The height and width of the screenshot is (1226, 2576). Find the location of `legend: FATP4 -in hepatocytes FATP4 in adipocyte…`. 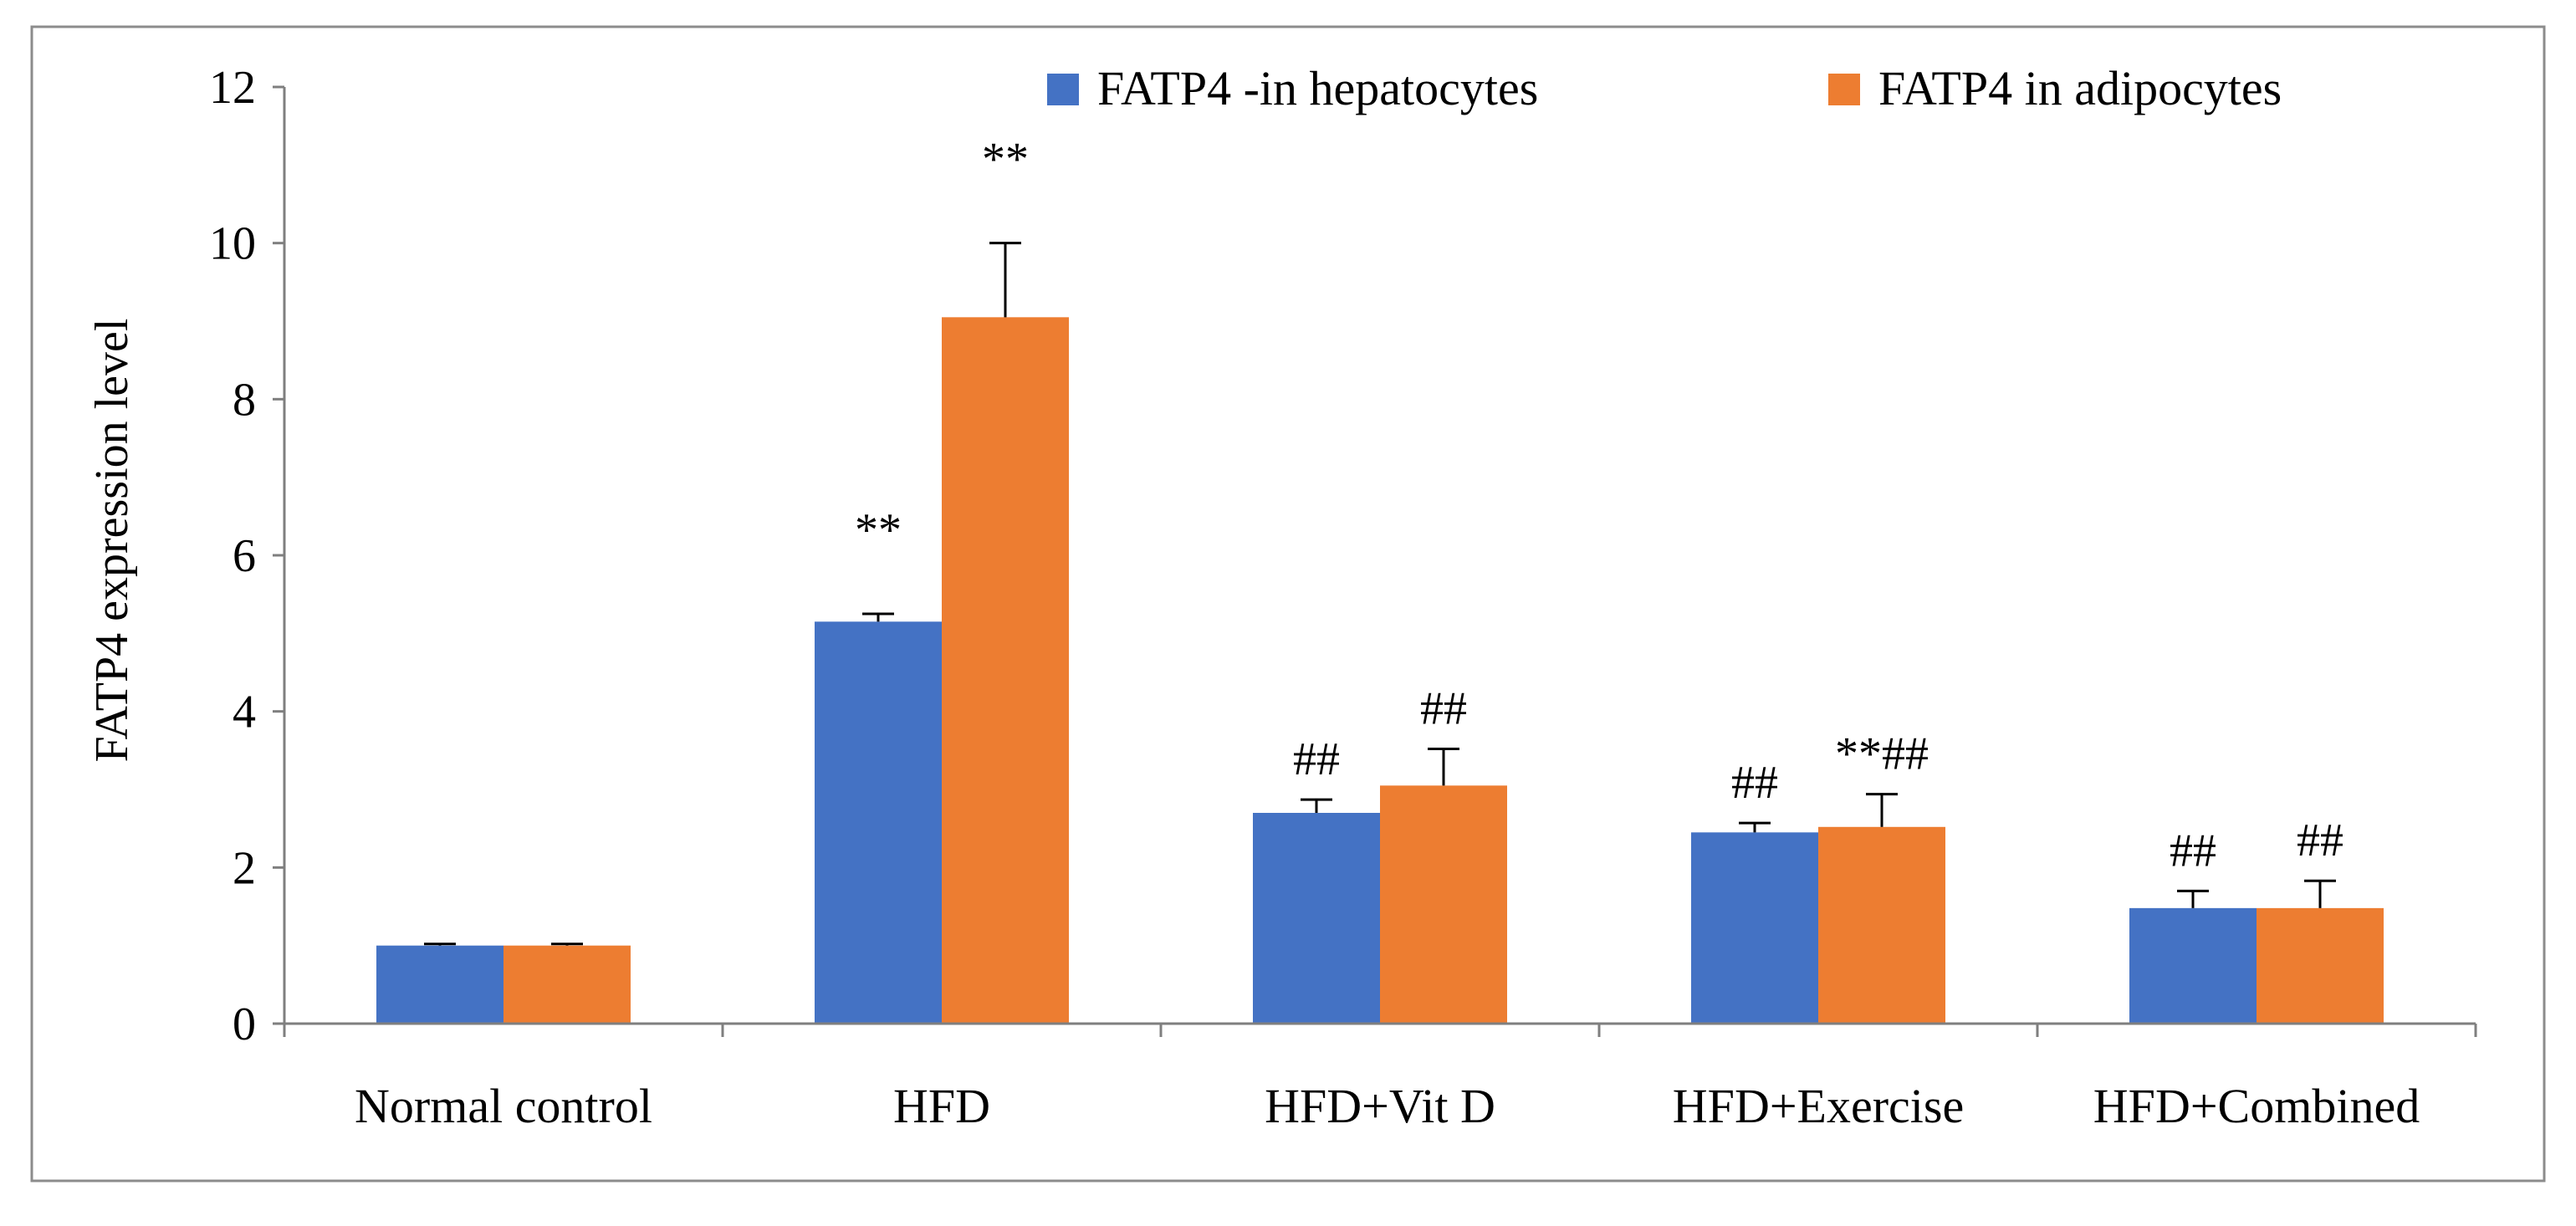

legend: FATP4 -in hepatocytes FATP4 in adipocyte… is located at coordinates (1664, 88).